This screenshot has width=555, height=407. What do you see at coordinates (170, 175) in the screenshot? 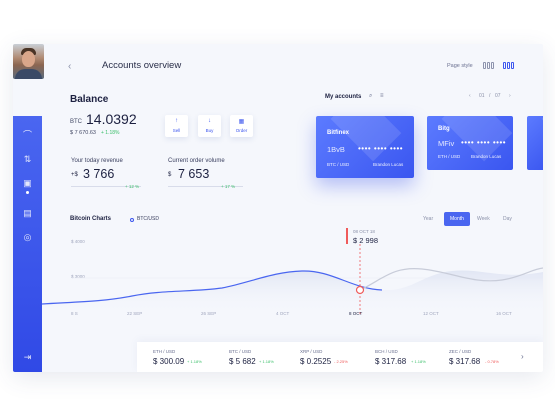
I see `volume-prefix: $` at bounding box center [170, 175].